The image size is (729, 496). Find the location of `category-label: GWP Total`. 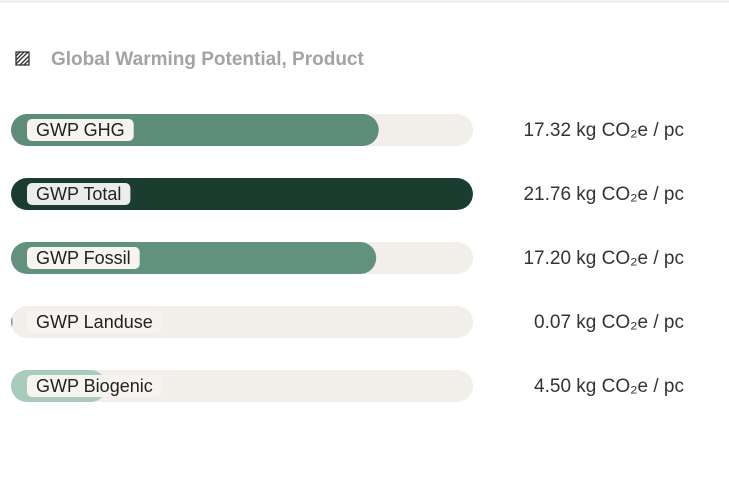

category-label: GWP Total is located at coordinates (78, 194).